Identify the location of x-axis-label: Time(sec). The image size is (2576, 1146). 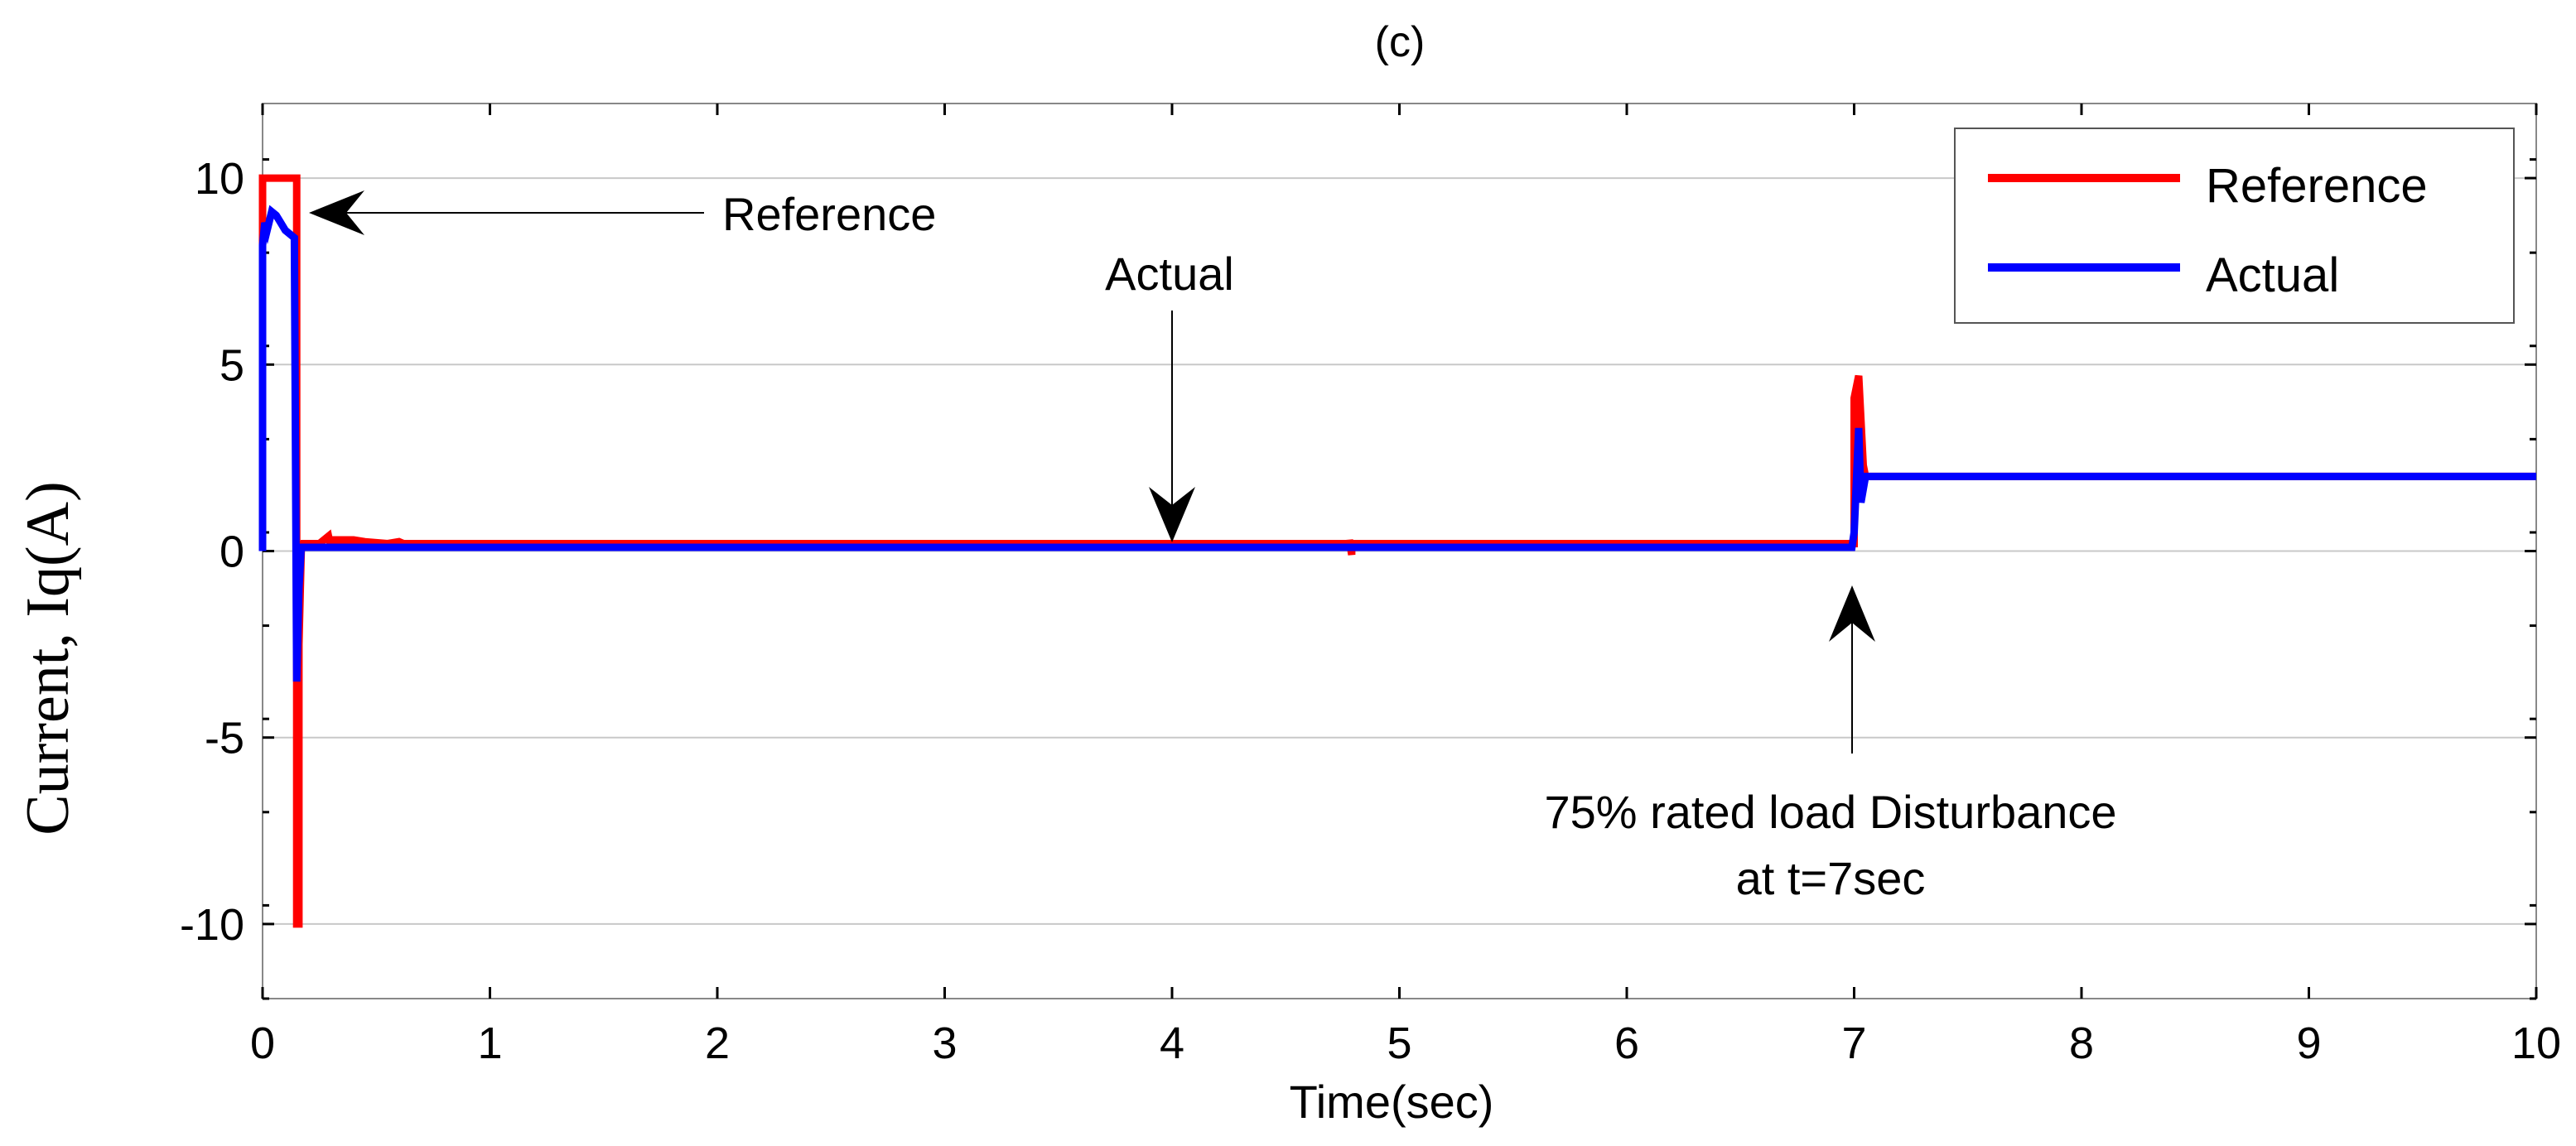
(1392, 1102).